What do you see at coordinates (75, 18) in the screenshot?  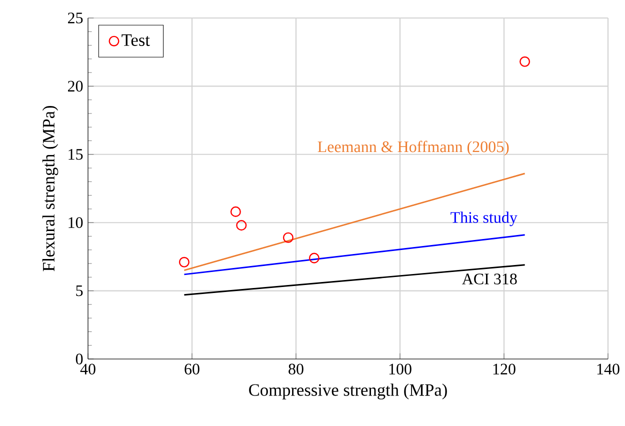 I see `y-tick-label: 25` at bounding box center [75, 18].